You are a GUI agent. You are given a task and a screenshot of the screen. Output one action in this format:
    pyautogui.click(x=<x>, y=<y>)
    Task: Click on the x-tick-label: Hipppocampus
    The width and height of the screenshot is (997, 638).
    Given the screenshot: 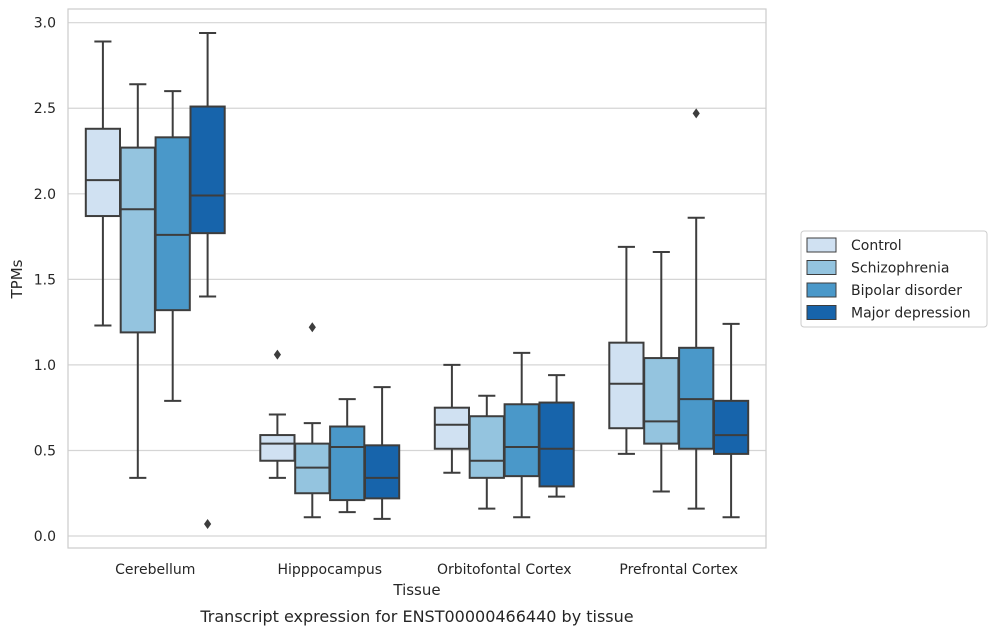 What is the action you would take?
    pyautogui.click(x=329, y=570)
    